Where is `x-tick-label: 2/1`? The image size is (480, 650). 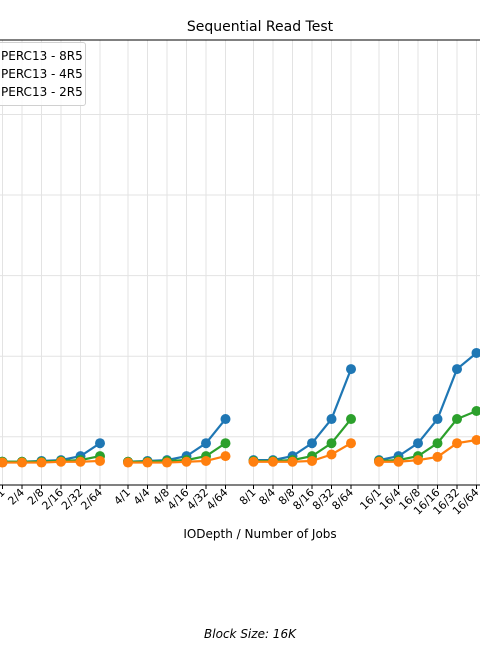
x-tick-label: 2/1 is located at coordinates (4, 497).